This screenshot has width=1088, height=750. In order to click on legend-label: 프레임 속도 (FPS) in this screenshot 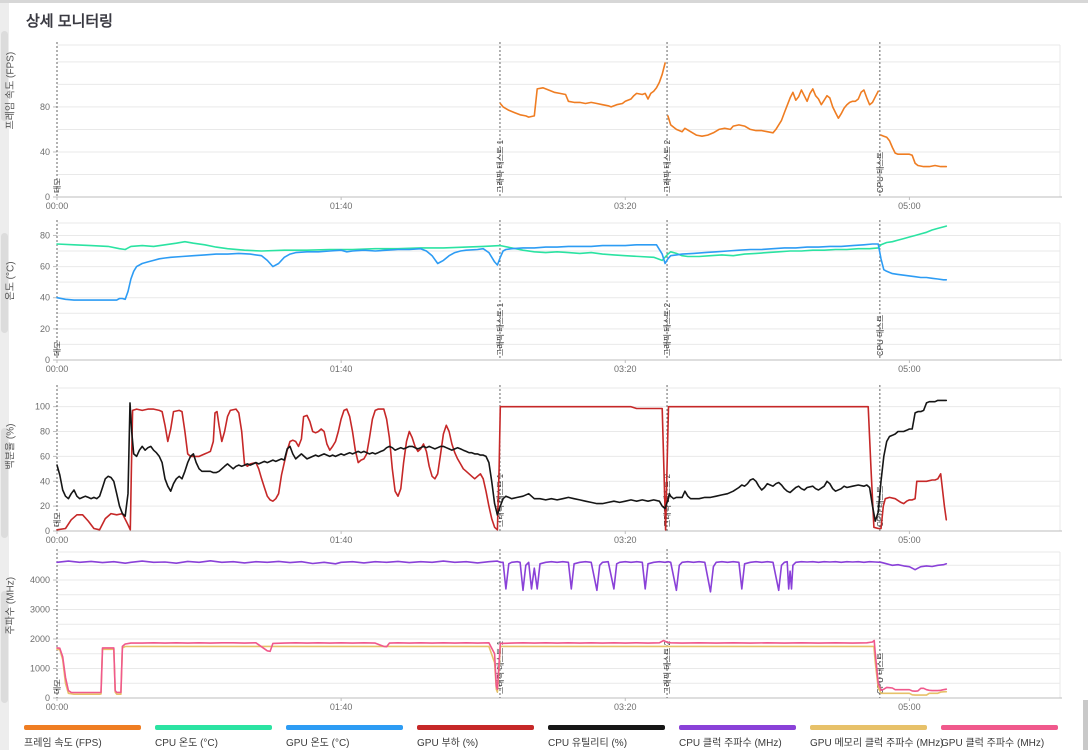, I will do `click(63, 743)`.